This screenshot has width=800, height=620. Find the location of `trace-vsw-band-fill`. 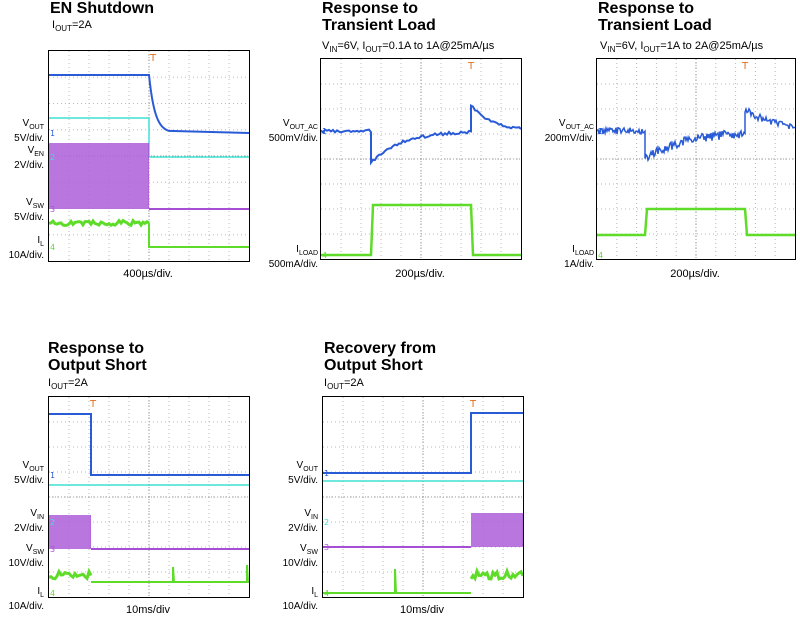

trace-vsw-band-fill is located at coordinates (70, 532).